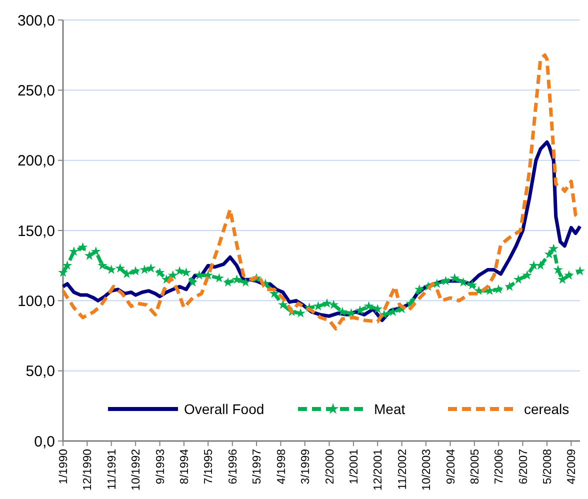 The width and height of the screenshot is (588, 499). I want to click on x-tick-label: 1/1990, so click(64, 466).